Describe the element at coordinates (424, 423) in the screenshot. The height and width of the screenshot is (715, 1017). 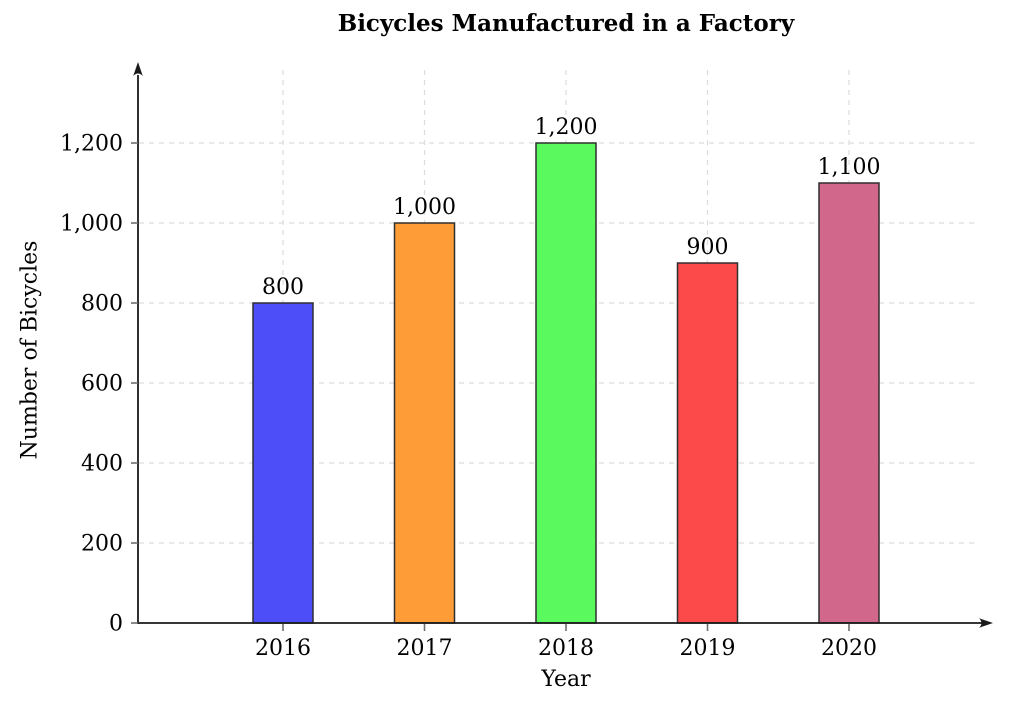
I see `bar-2017` at that location.